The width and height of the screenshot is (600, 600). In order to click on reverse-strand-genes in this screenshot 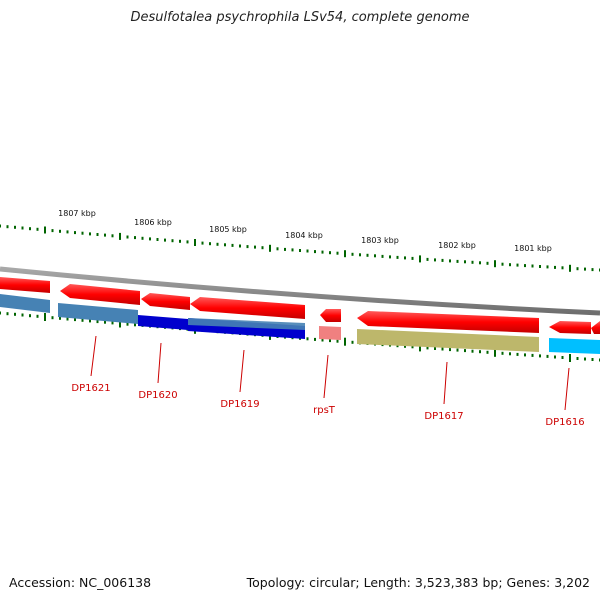, I will do `click(300, 324)`.